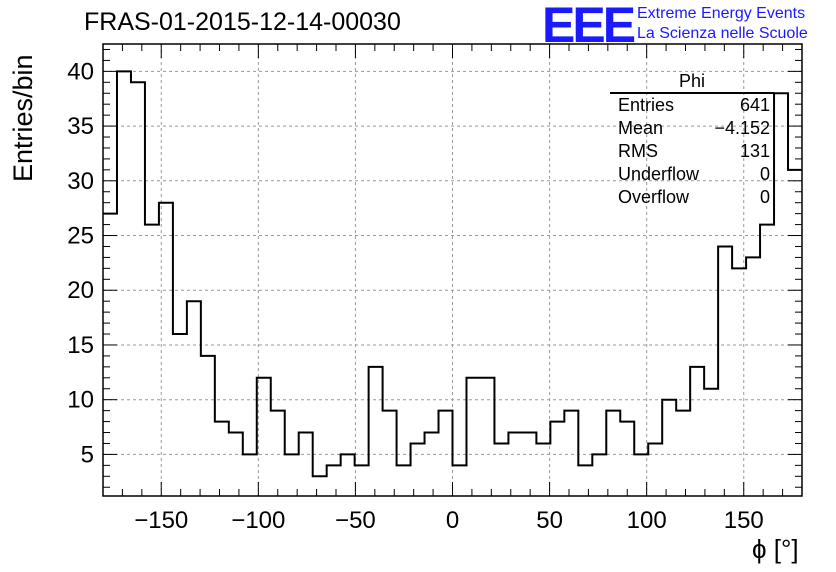 The width and height of the screenshot is (836, 572). Describe the element at coordinates (692, 105) in the screenshot. I see `stats-row-entries: Entries 641` at that location.